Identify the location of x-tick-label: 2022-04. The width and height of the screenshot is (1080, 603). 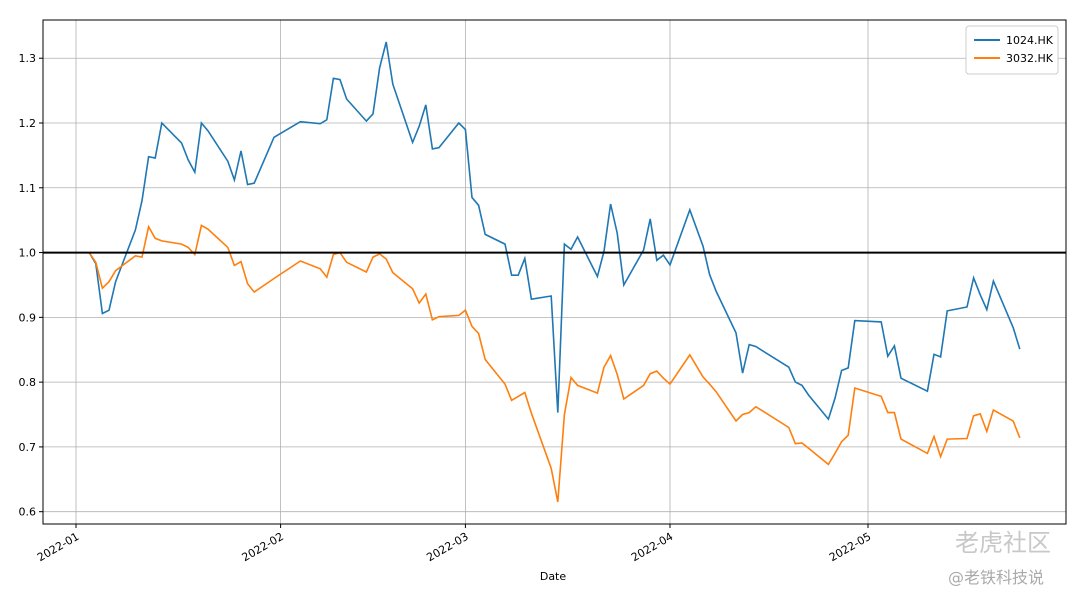
(652, 547).